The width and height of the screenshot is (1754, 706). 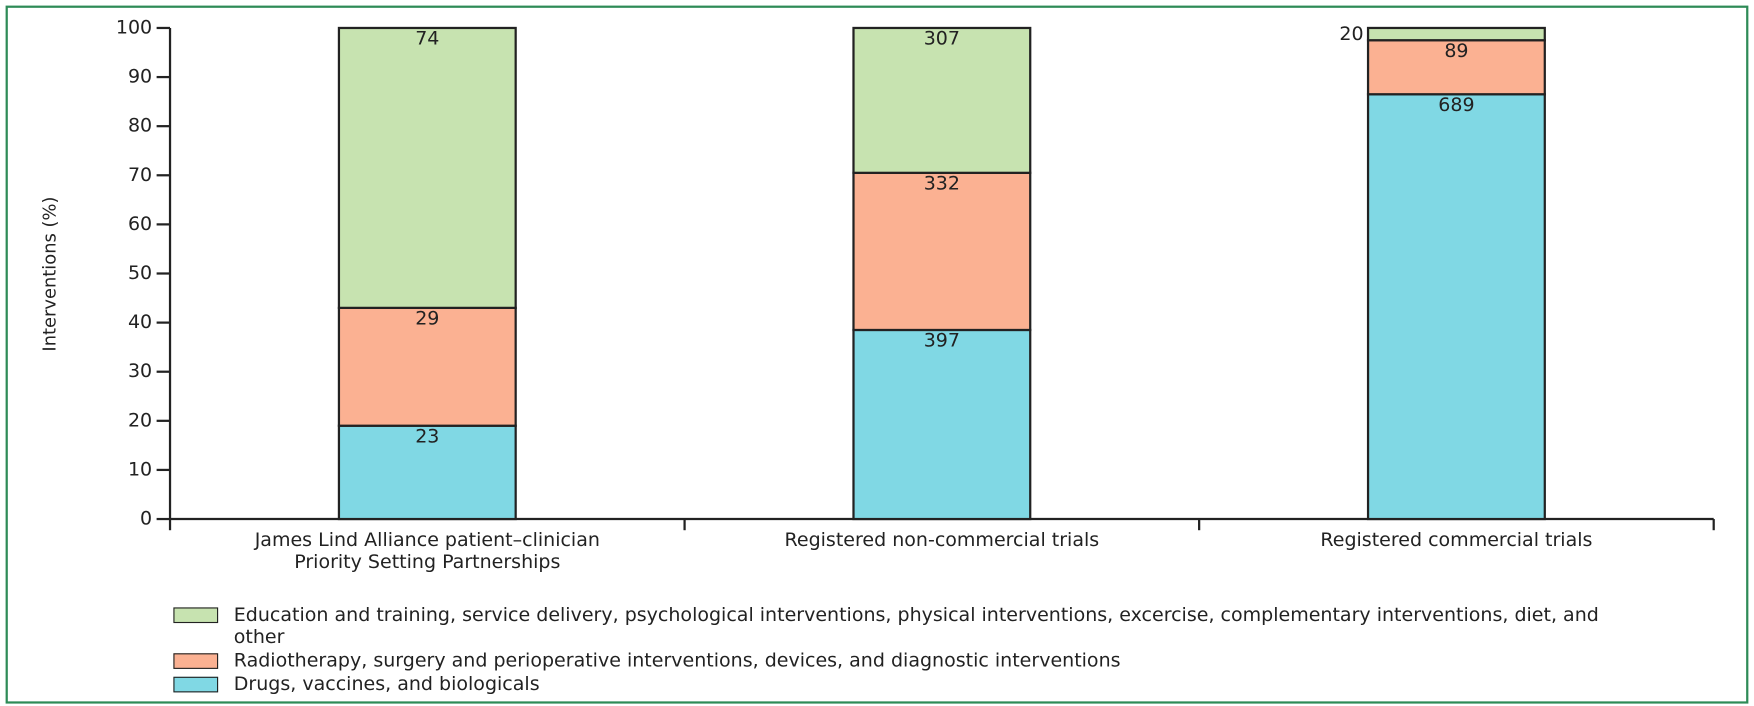 What do you see at coordinates (942, 341) in the screenshot?
I see `data-label: 397` at bounding box center [942, 341].